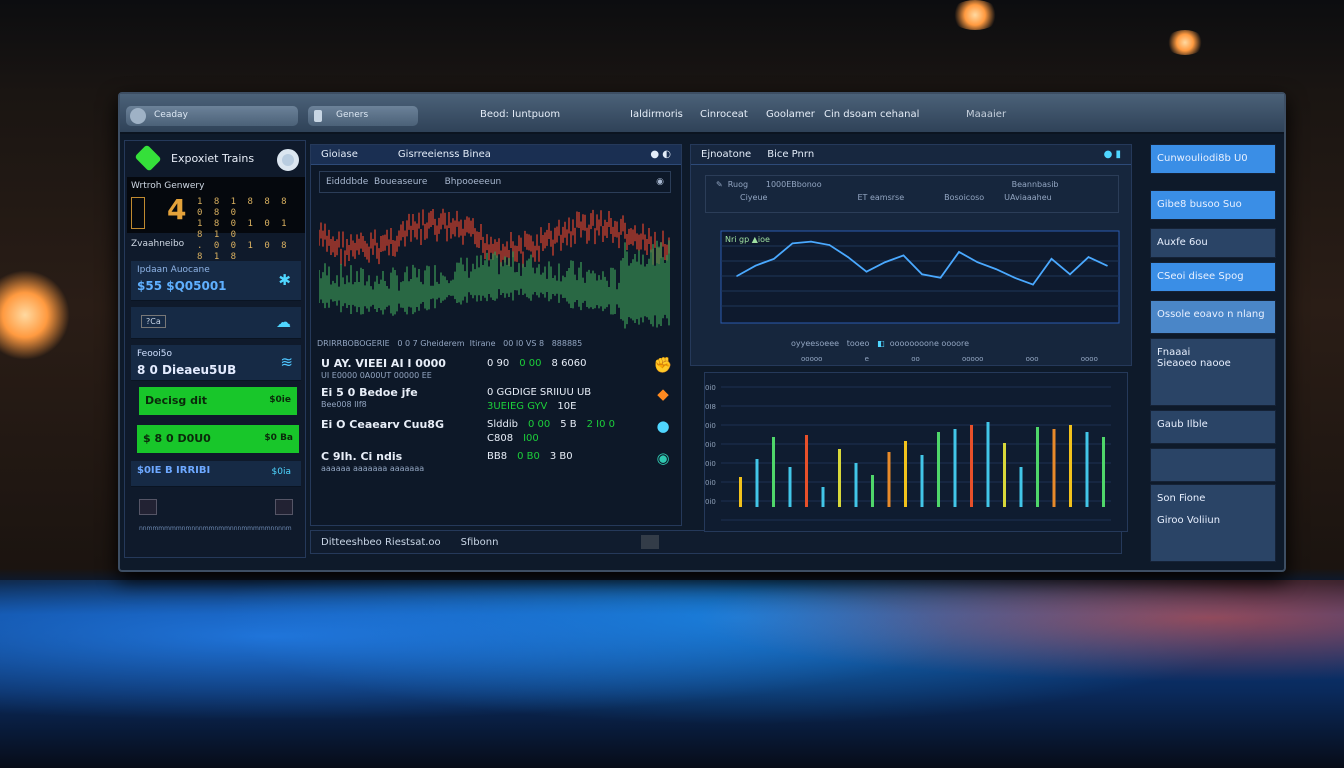  I want to click on red-waveform, so click(494, 238).